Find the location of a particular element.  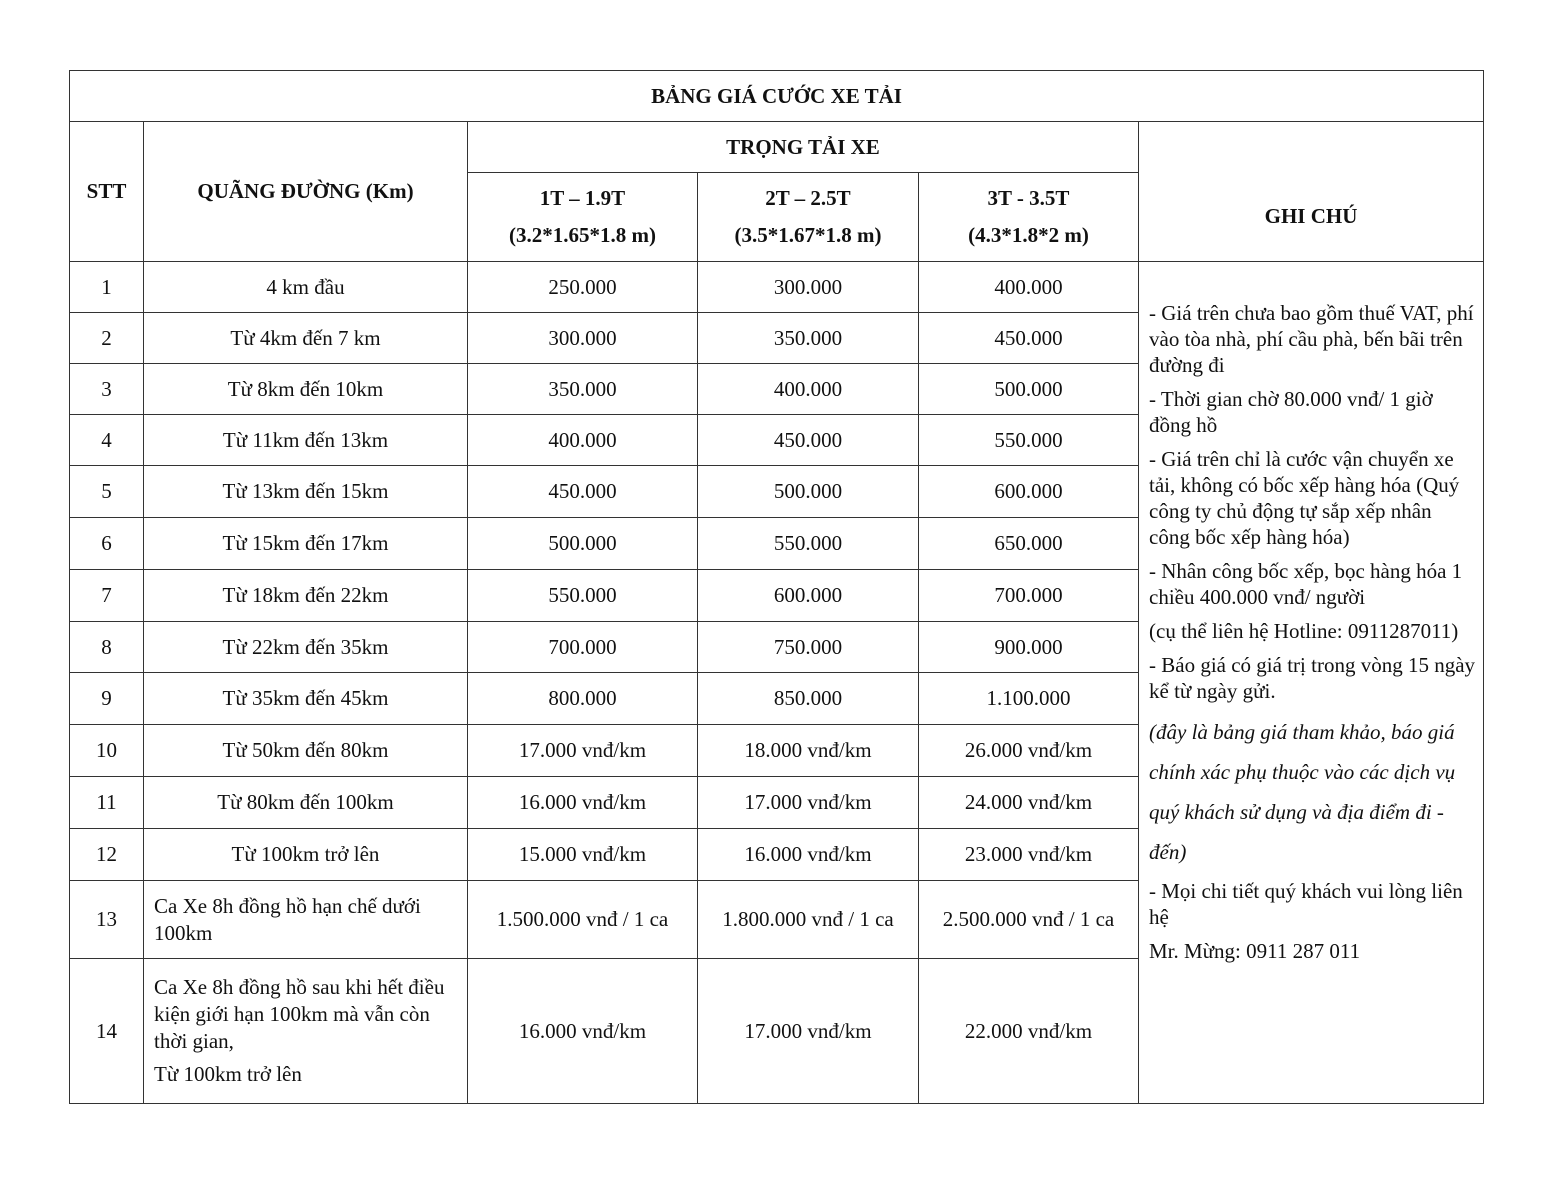

stt-cell: 9 is located at coordinates (106, 698).